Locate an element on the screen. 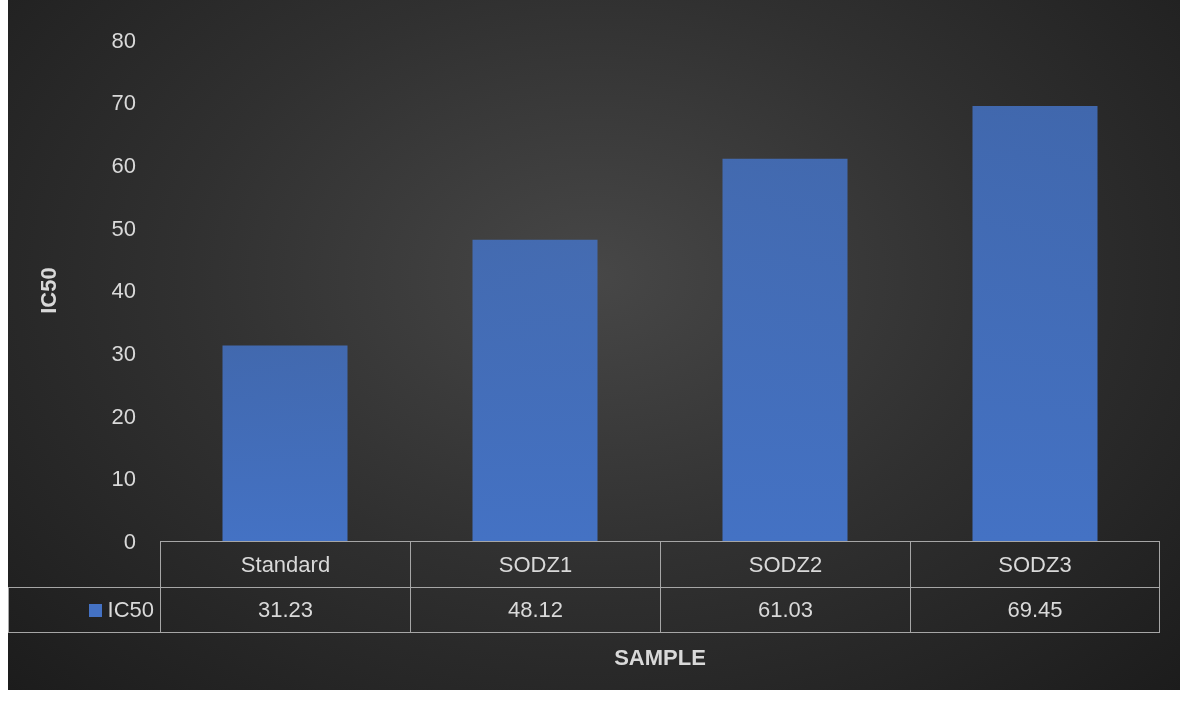 The image size is (1189, 713). x-tick-label: Standard is located at coordinates (285, 564).